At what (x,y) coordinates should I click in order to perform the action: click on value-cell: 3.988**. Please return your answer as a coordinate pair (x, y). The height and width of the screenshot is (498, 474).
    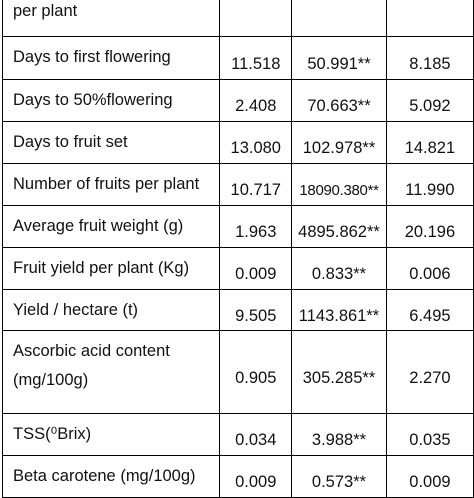
    Looking at the image, I should click on (339, 434).